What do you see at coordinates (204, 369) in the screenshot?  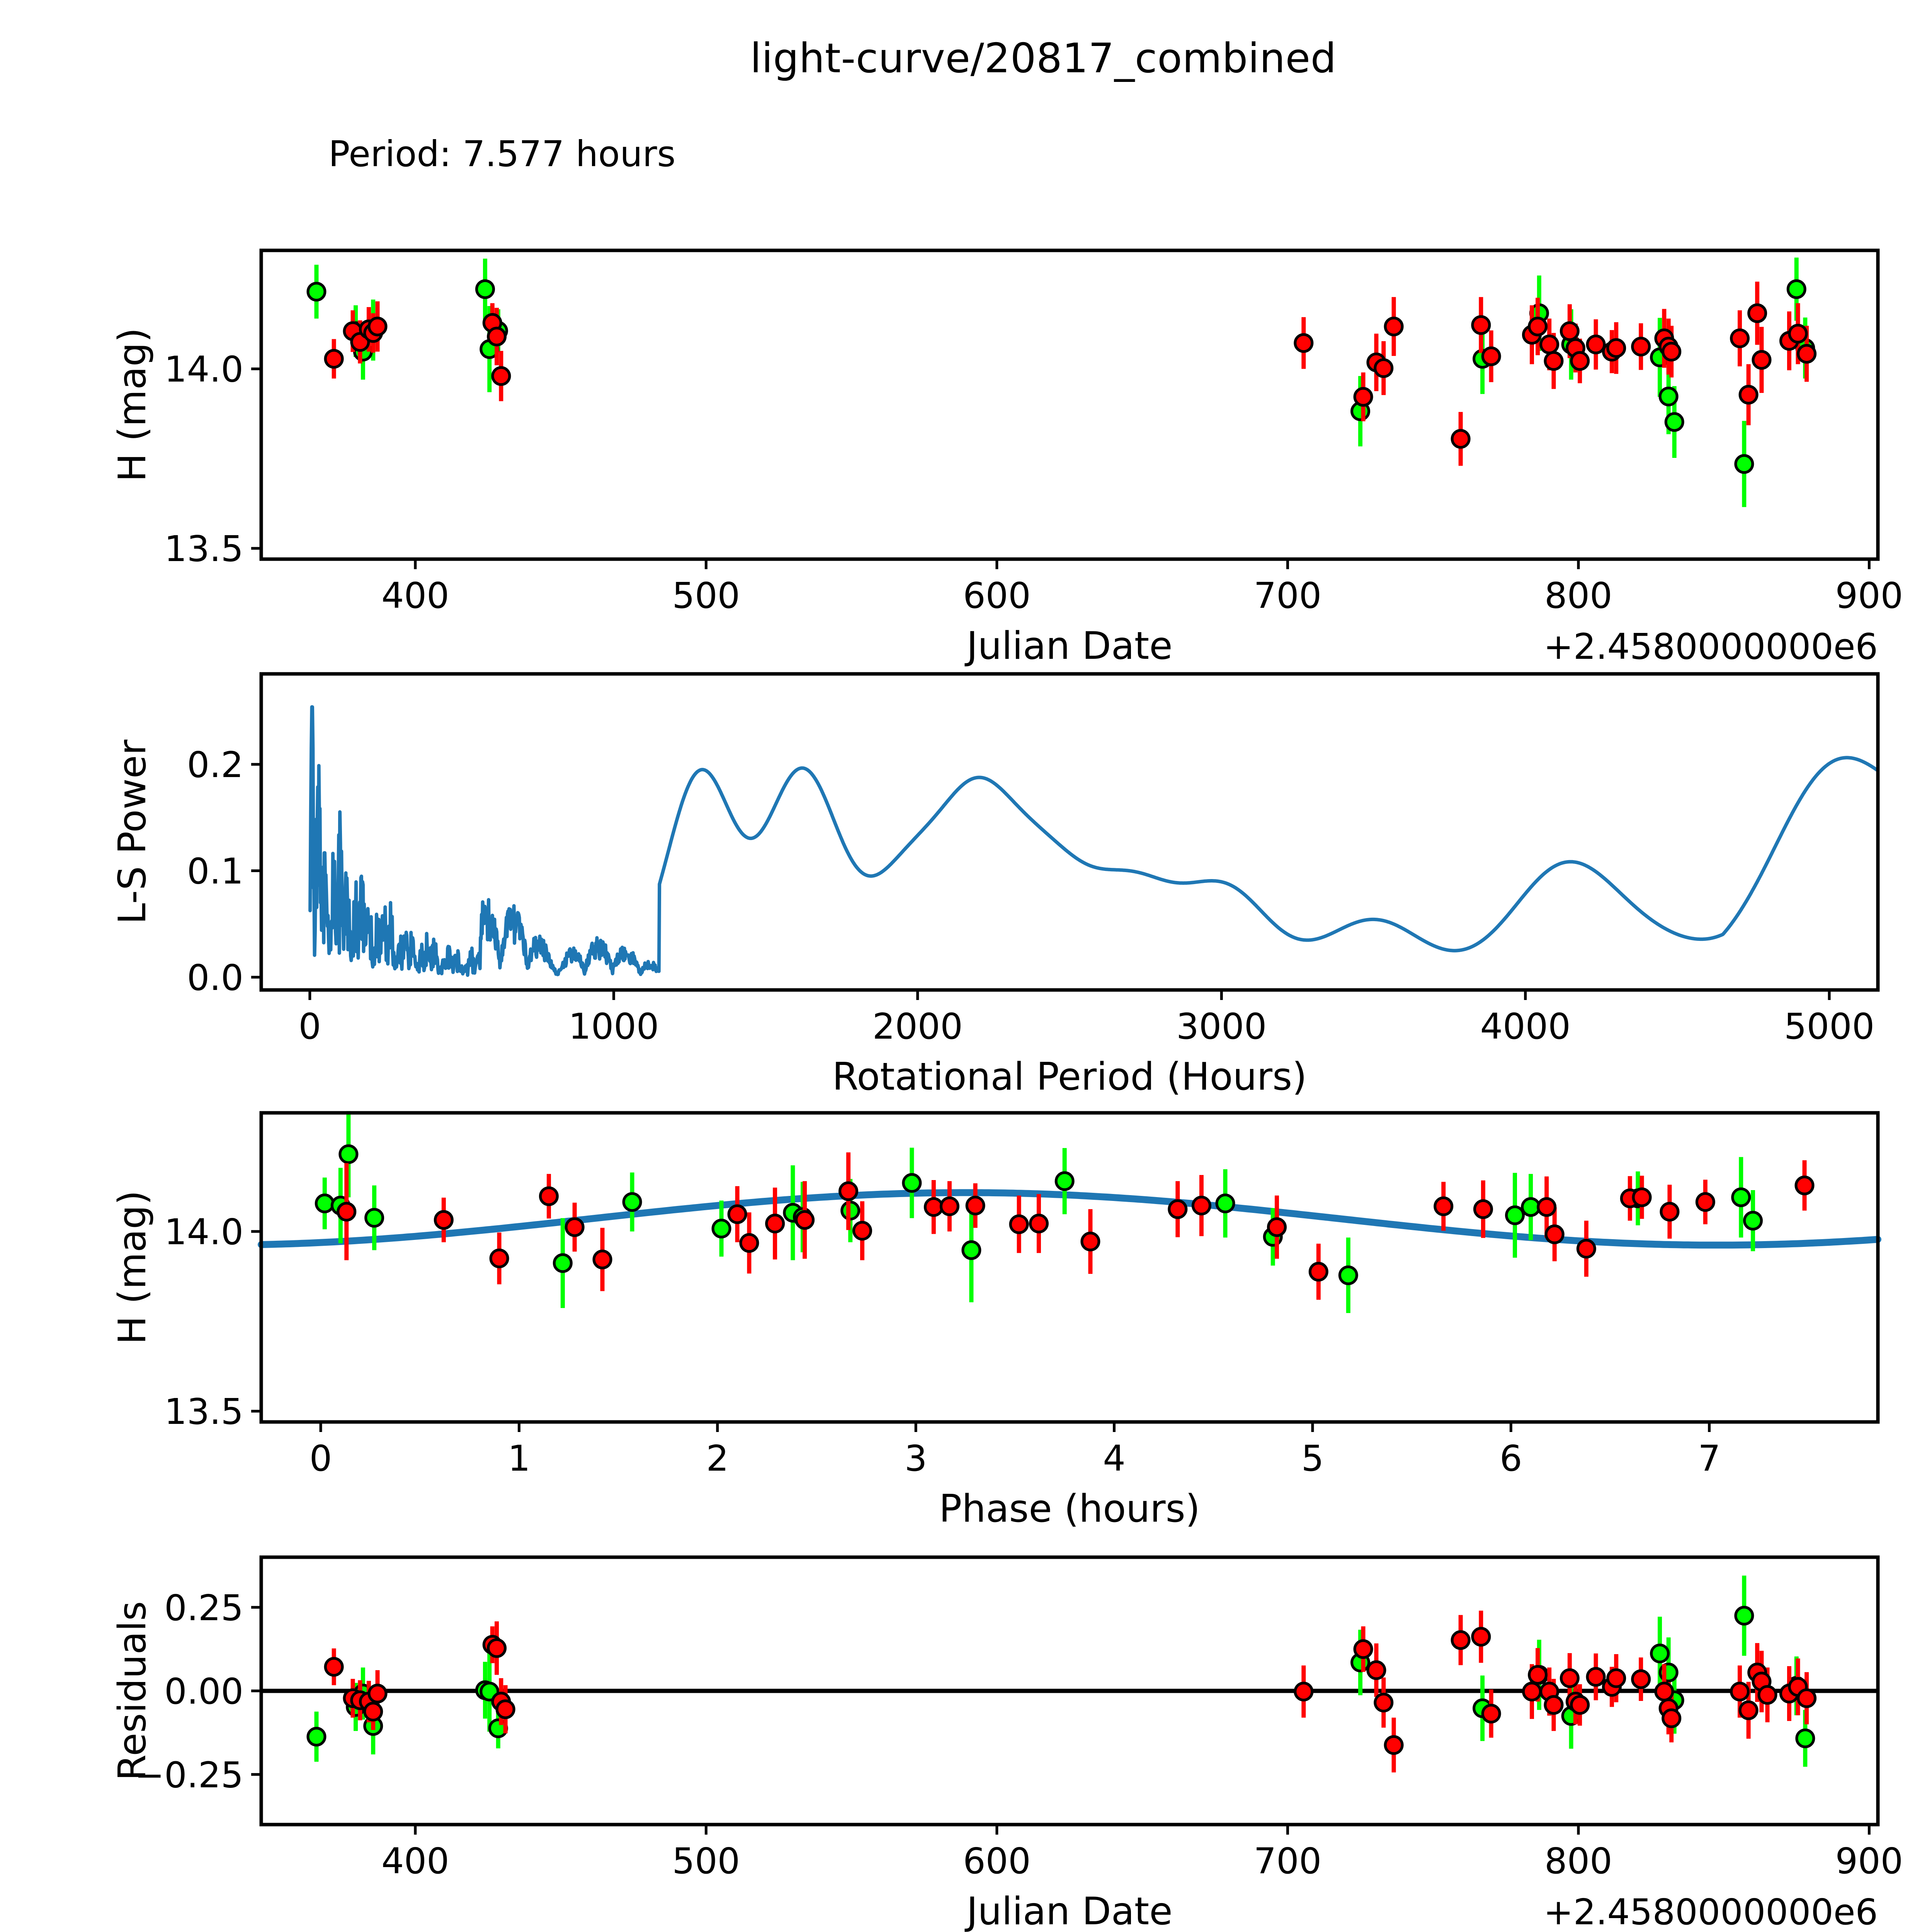 I see `y-ticklabel: 14.0` at bounding box center [204, 369].